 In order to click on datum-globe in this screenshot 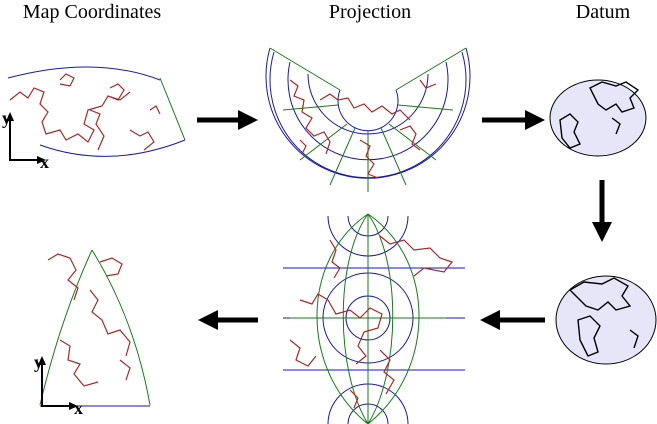, I will do `click(603, 222)`.